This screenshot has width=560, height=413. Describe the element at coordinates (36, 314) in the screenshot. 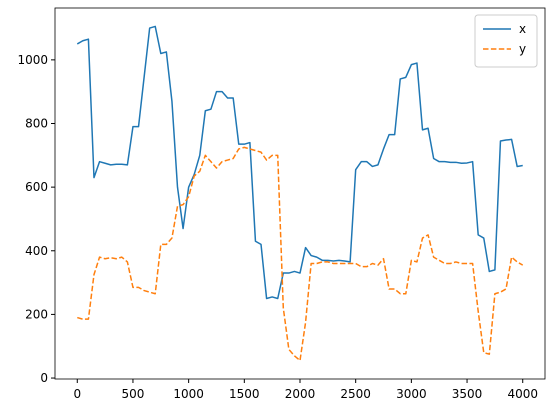

I see `y-tick-label: 200` at that location.